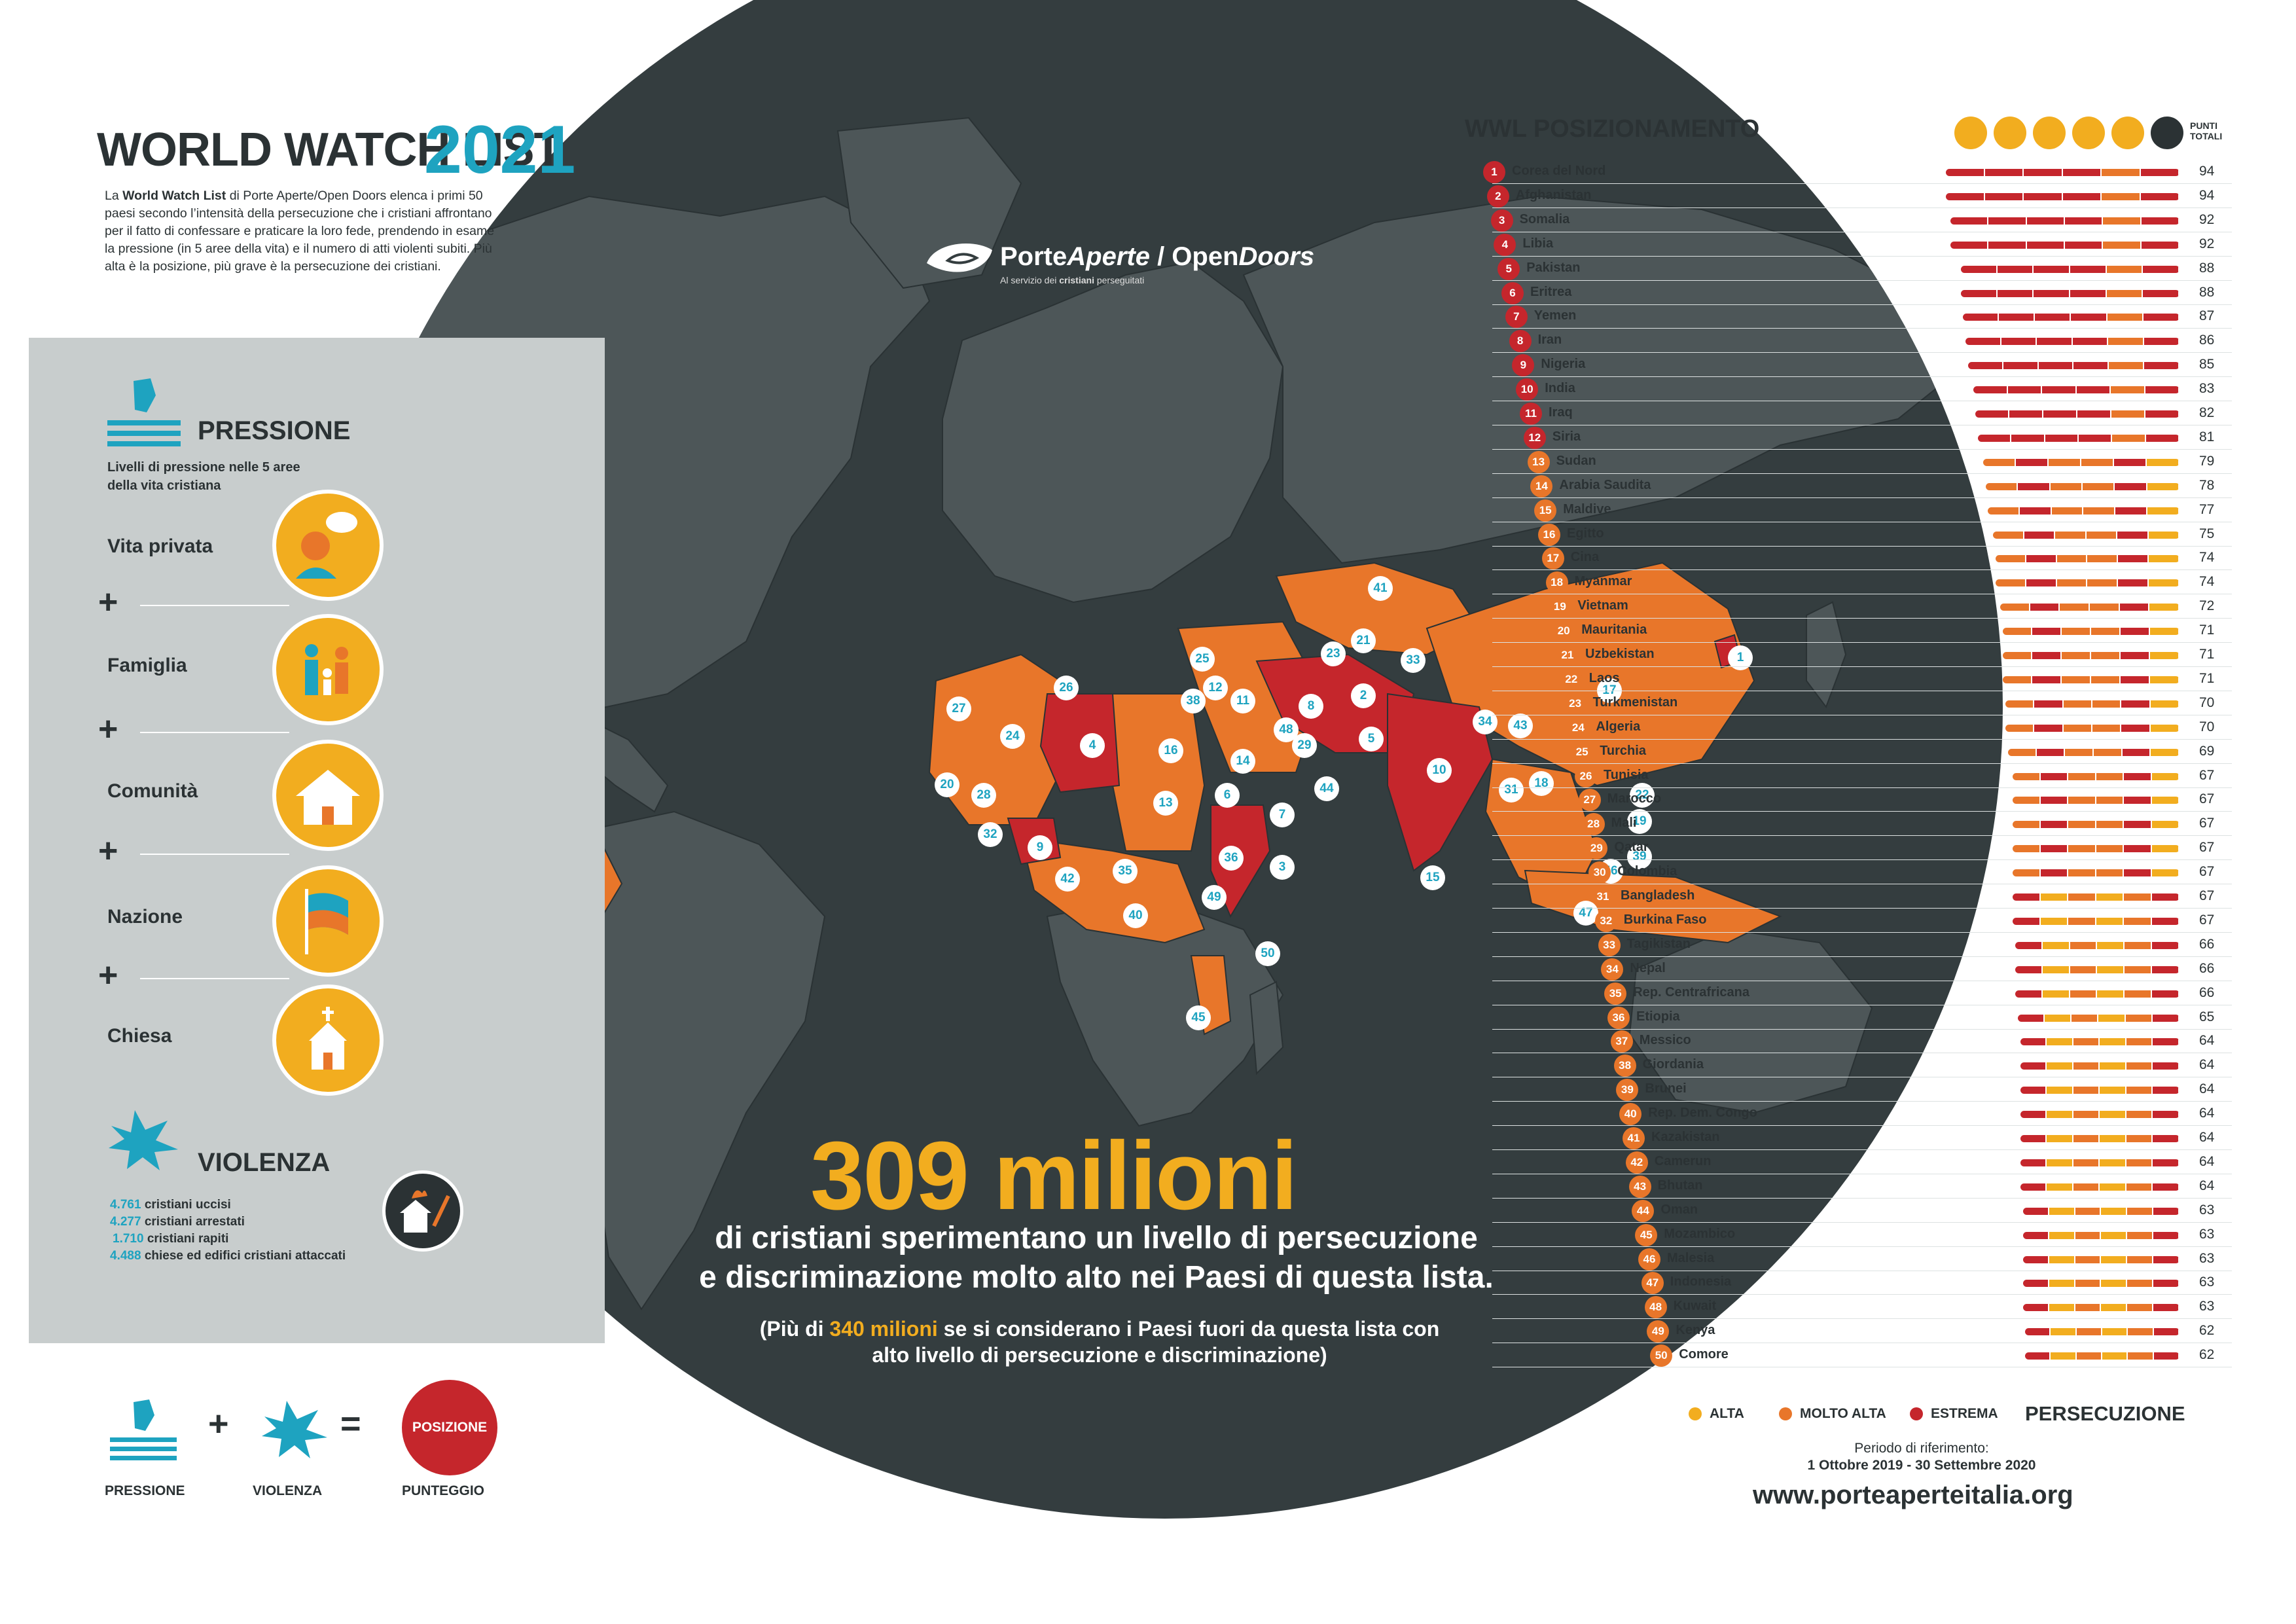  What do you see at coordinates (2207, 364) in the screenshot?
I see `total-points: 85` at bounding box center [2207, 364].